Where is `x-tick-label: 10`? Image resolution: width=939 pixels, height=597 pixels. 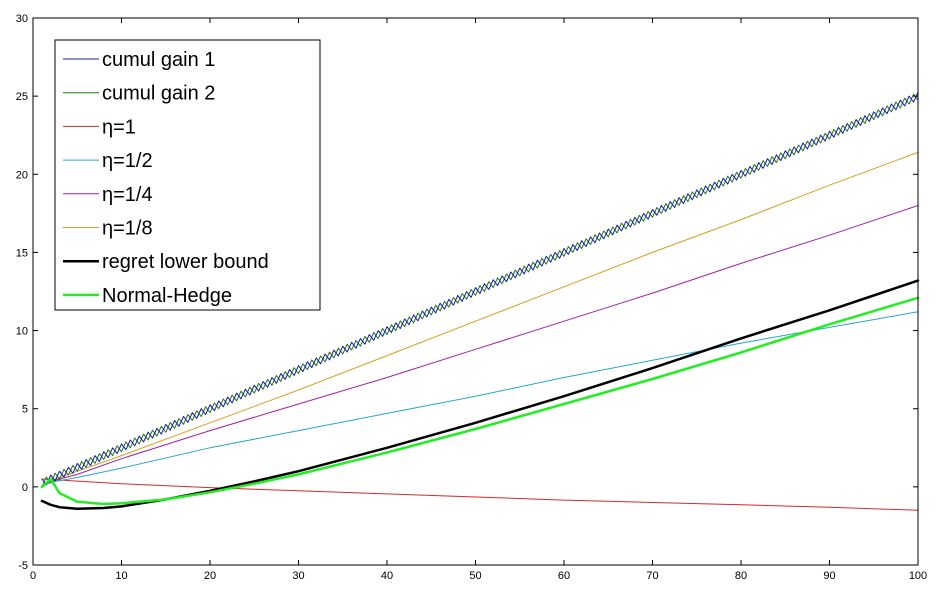 x-tick-label: 10 is located at coordinates (121, 576).